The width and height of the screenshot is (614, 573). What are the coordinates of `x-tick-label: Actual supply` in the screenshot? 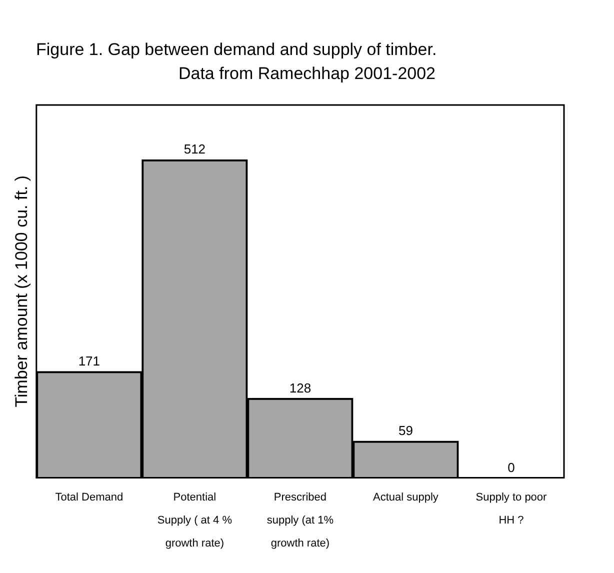 It's located at (406, 497).